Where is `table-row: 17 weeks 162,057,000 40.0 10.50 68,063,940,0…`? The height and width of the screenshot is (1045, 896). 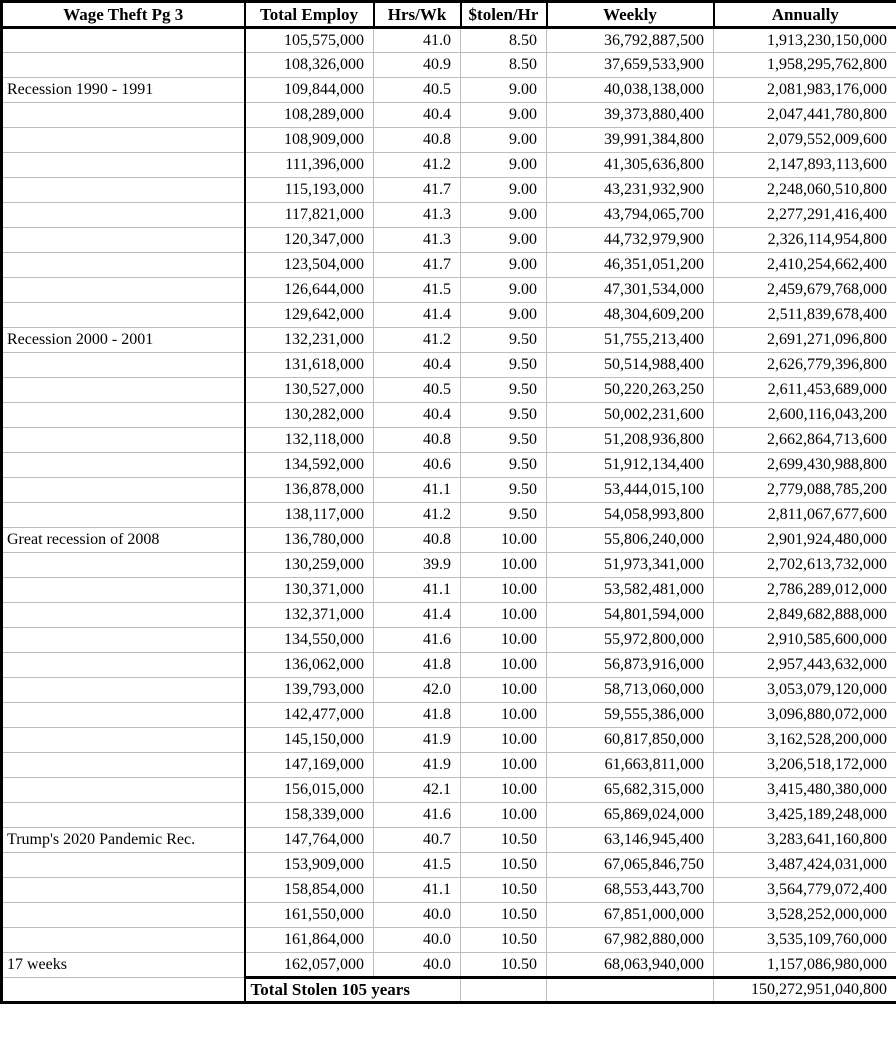
table-row: 17 weeks 162,057,000 40.0 10.50 68,063,940,0… is located at coordinates (448, 965).